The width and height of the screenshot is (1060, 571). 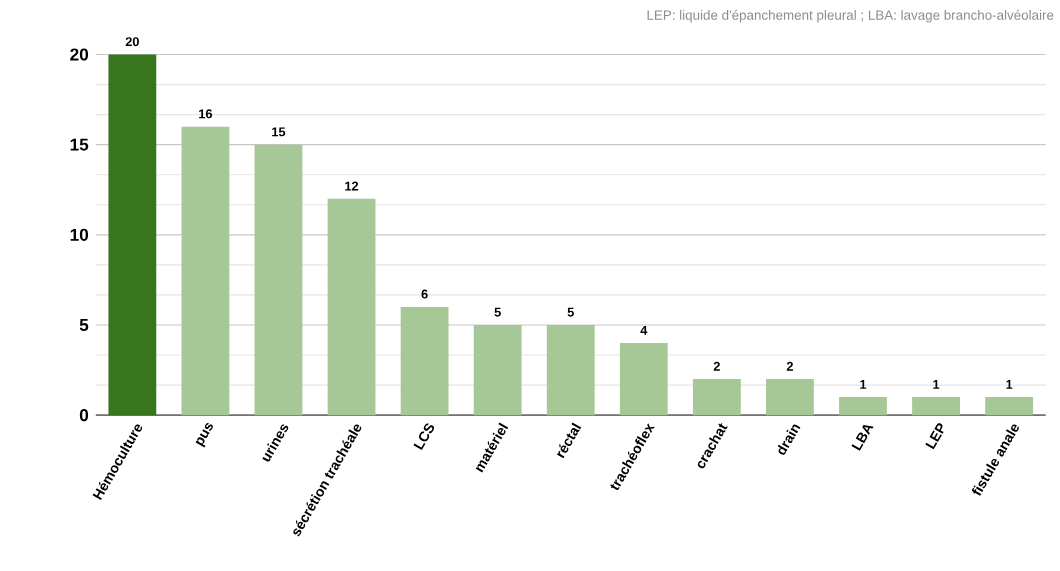 I want to click on data-label: 16, so click(x=206, y=114).